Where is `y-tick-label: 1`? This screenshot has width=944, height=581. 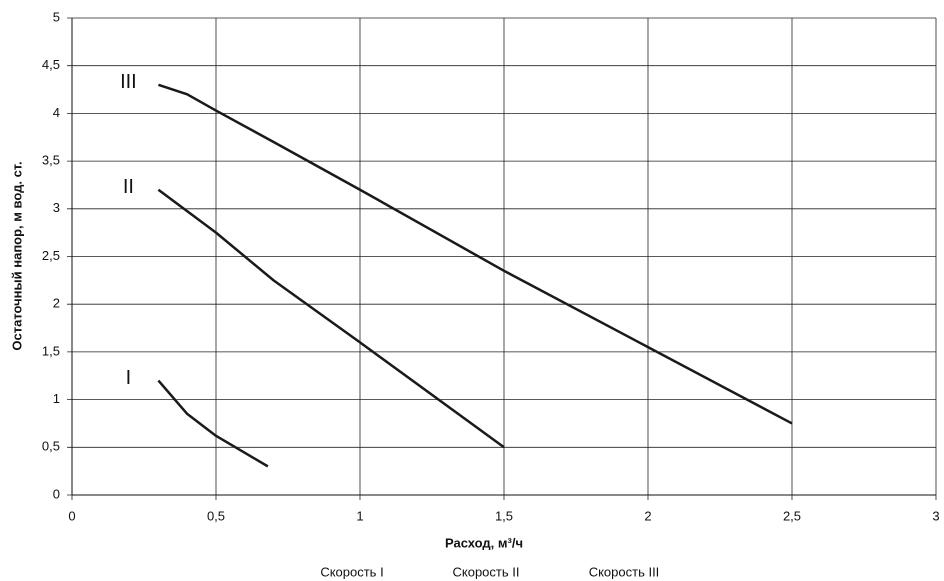
y-tick-label: 1 is located at coordinates (56, 398).